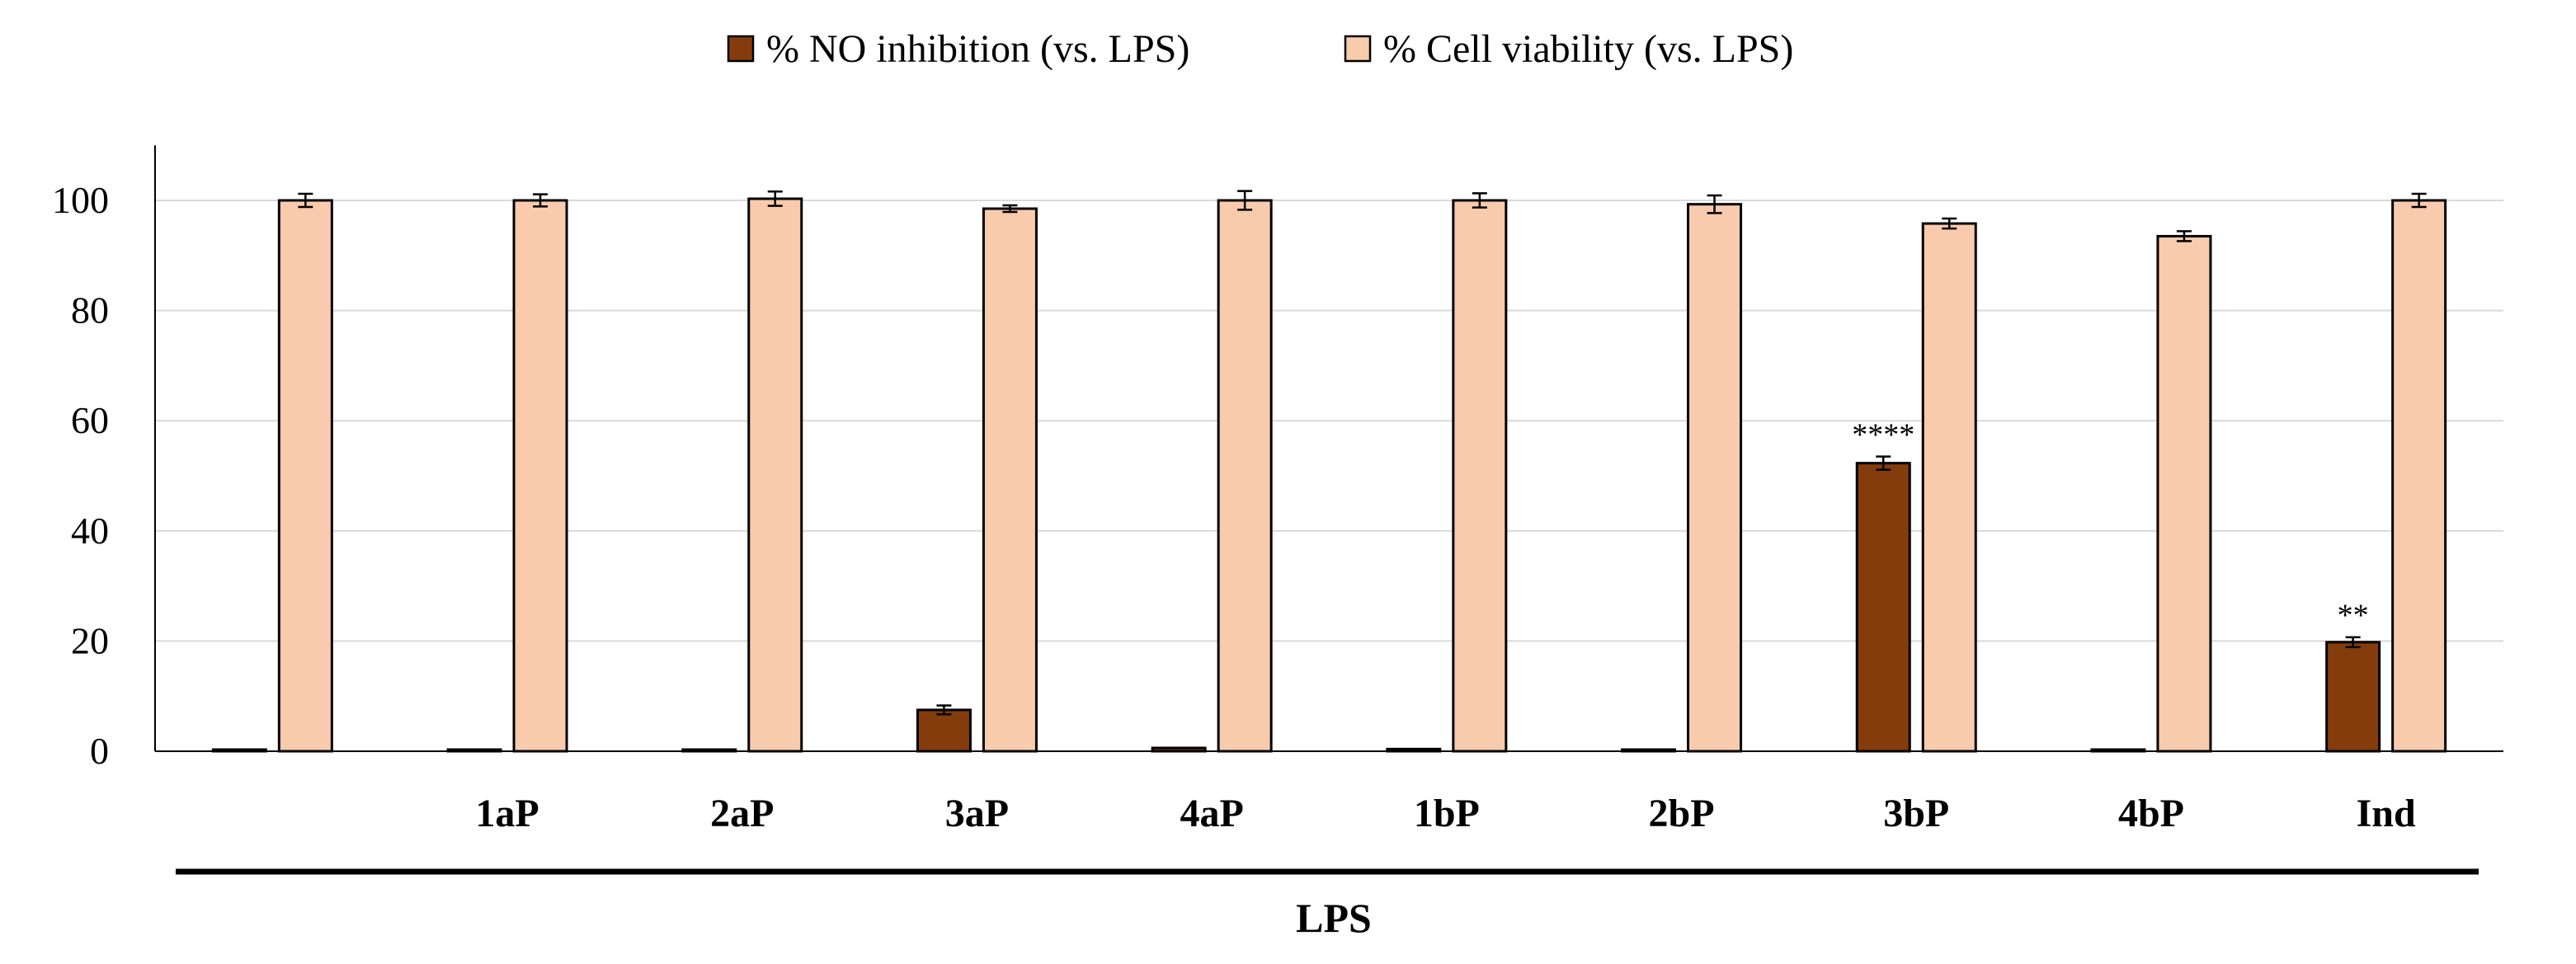 The height and width of the screenshot is (964, 2576). Describe the element at coordinates (90, 310) in the screenshot. I see `y-tick-label: 80` at that location.